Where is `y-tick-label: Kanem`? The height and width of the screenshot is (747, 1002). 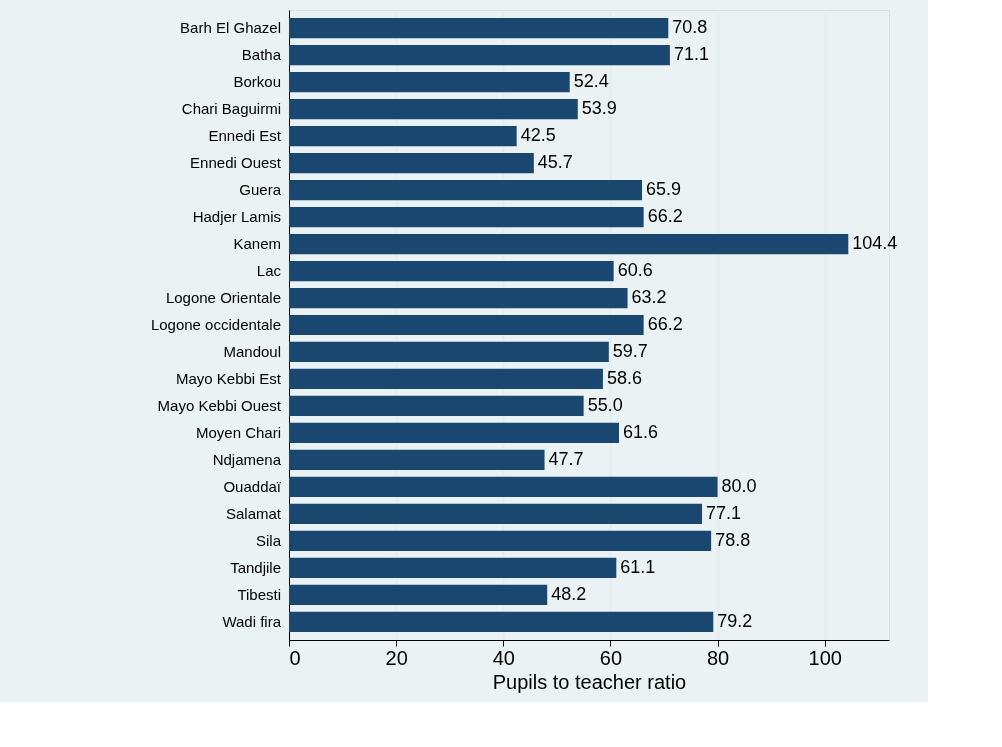
y-tick-label: Kanem is located at coordinates (257, 244).